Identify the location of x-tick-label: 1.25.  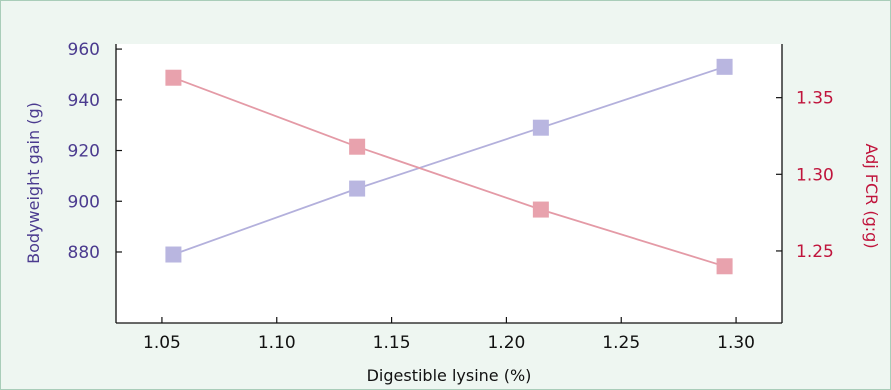
(621, 343).